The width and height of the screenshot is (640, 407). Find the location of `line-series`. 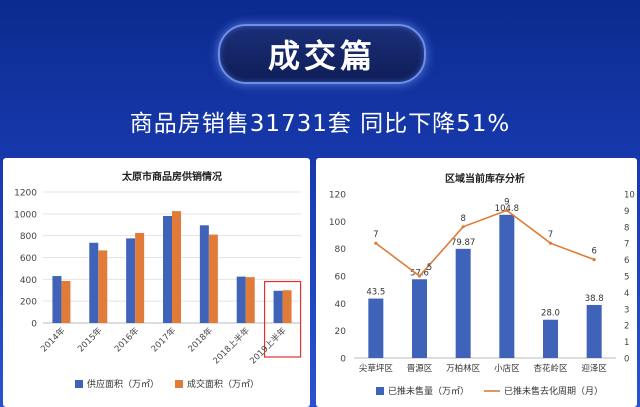

line-series is located at coordinates (485, 243).